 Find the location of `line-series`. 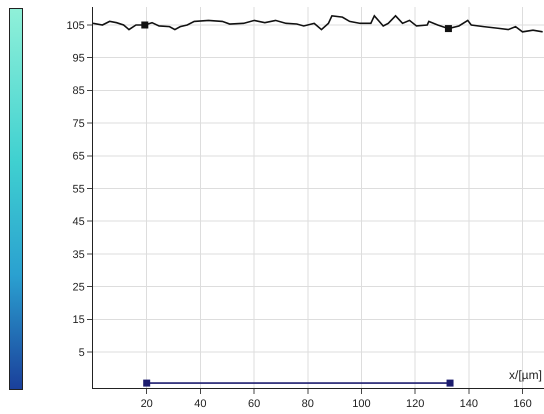

line-series is located at coordinates (318, 24).